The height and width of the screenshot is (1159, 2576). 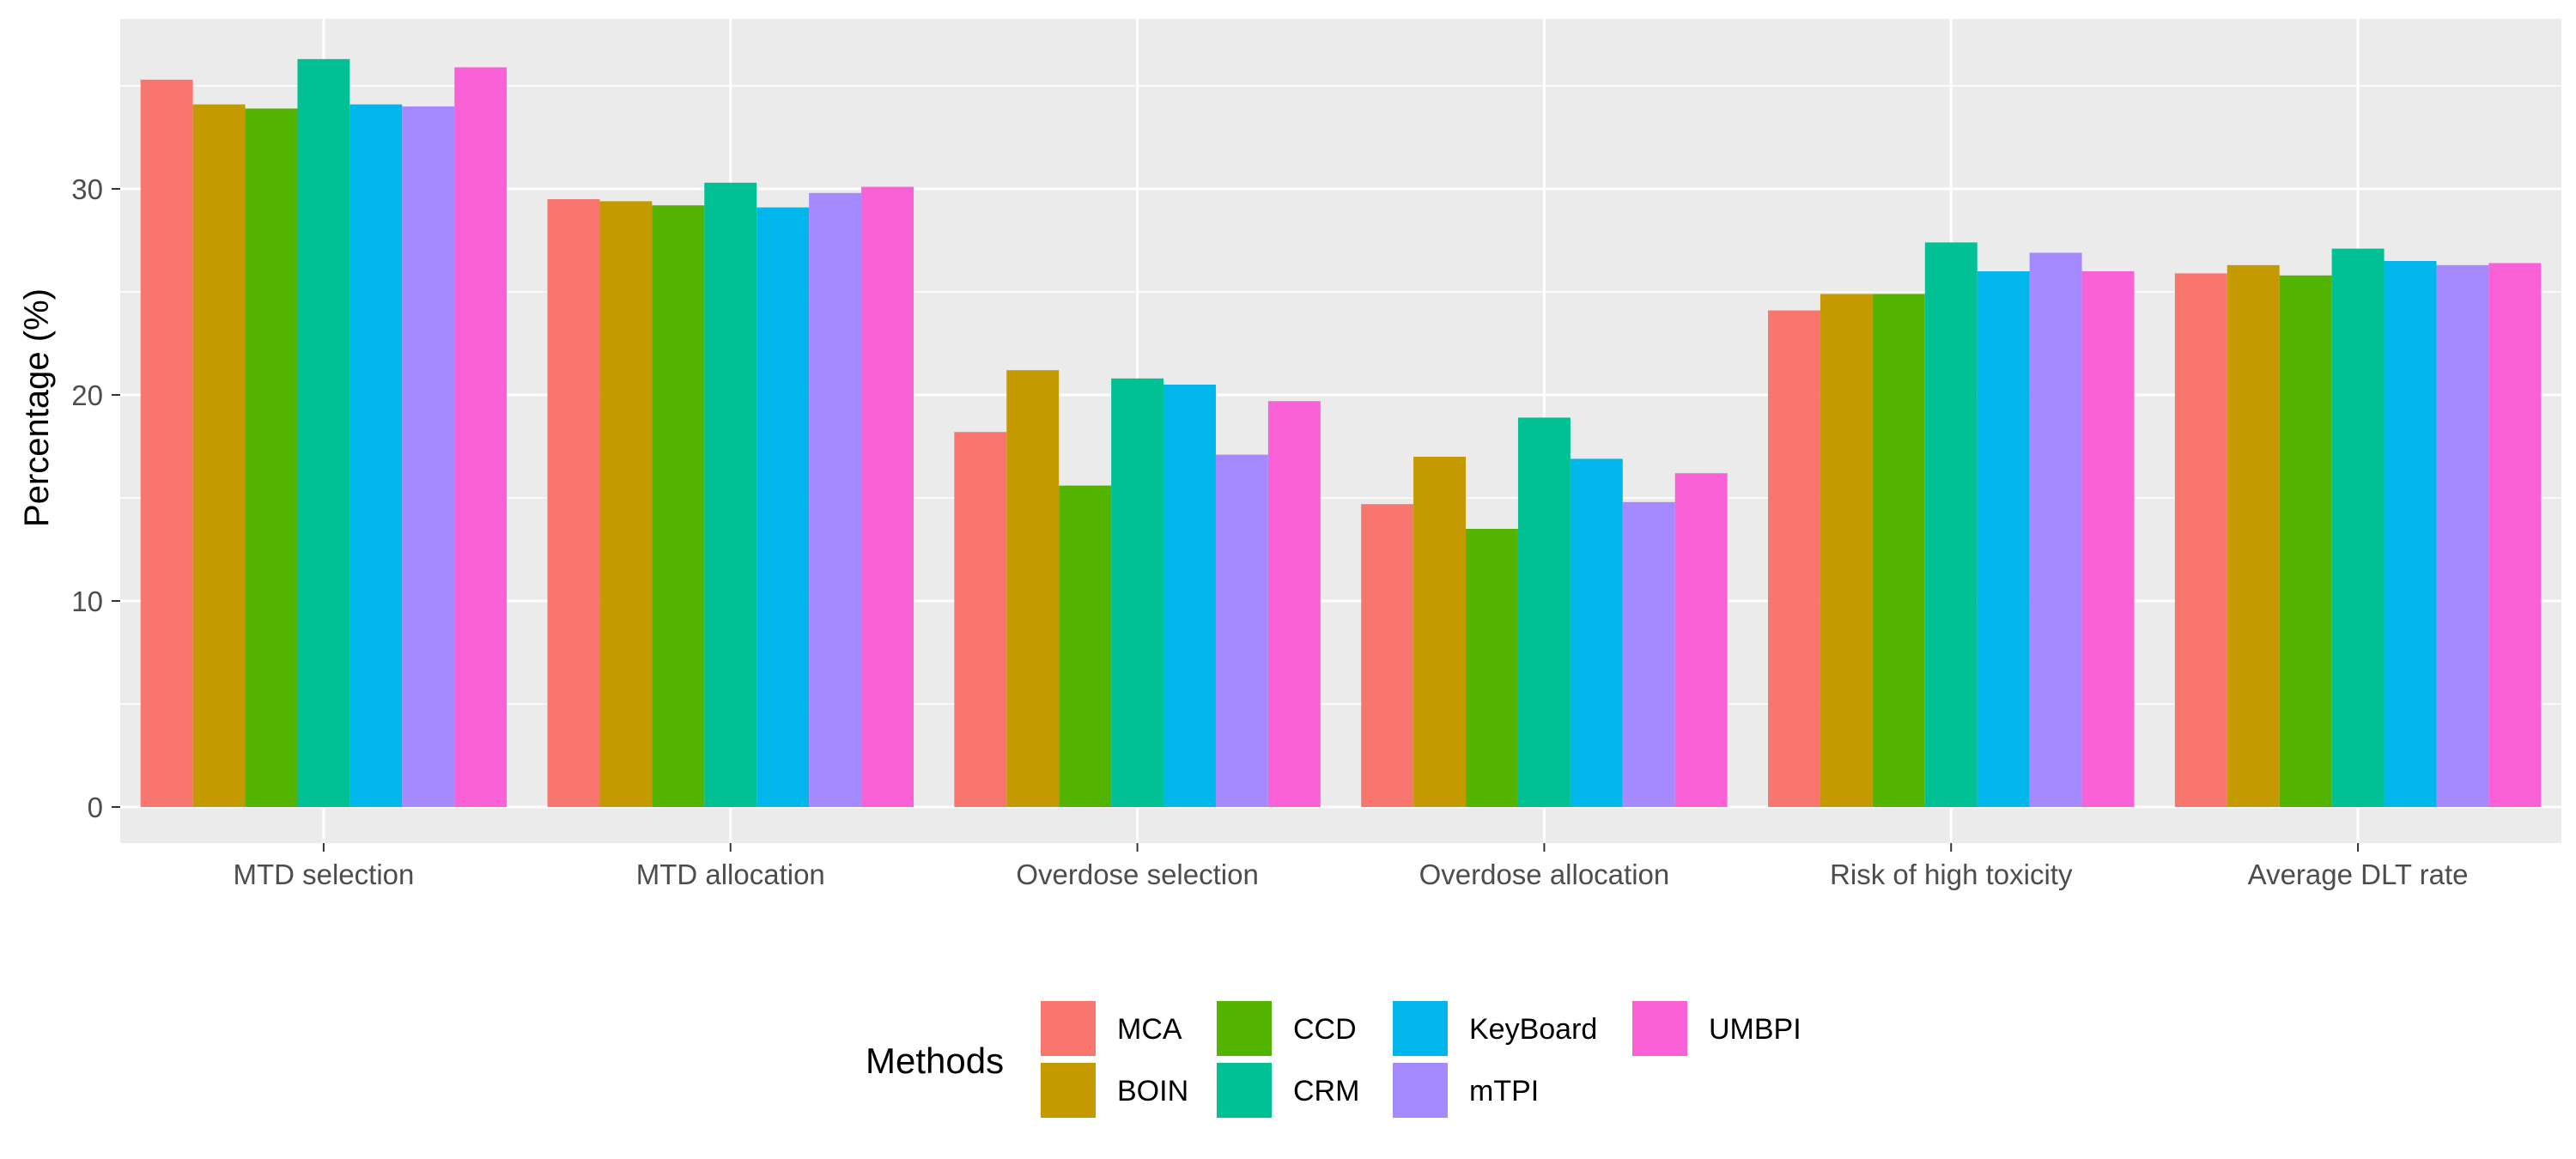 What do you see at coordinates (1068, 1091) in the screenshot?
I see `legend-key-boin` at bounding box center [1068, 1091].